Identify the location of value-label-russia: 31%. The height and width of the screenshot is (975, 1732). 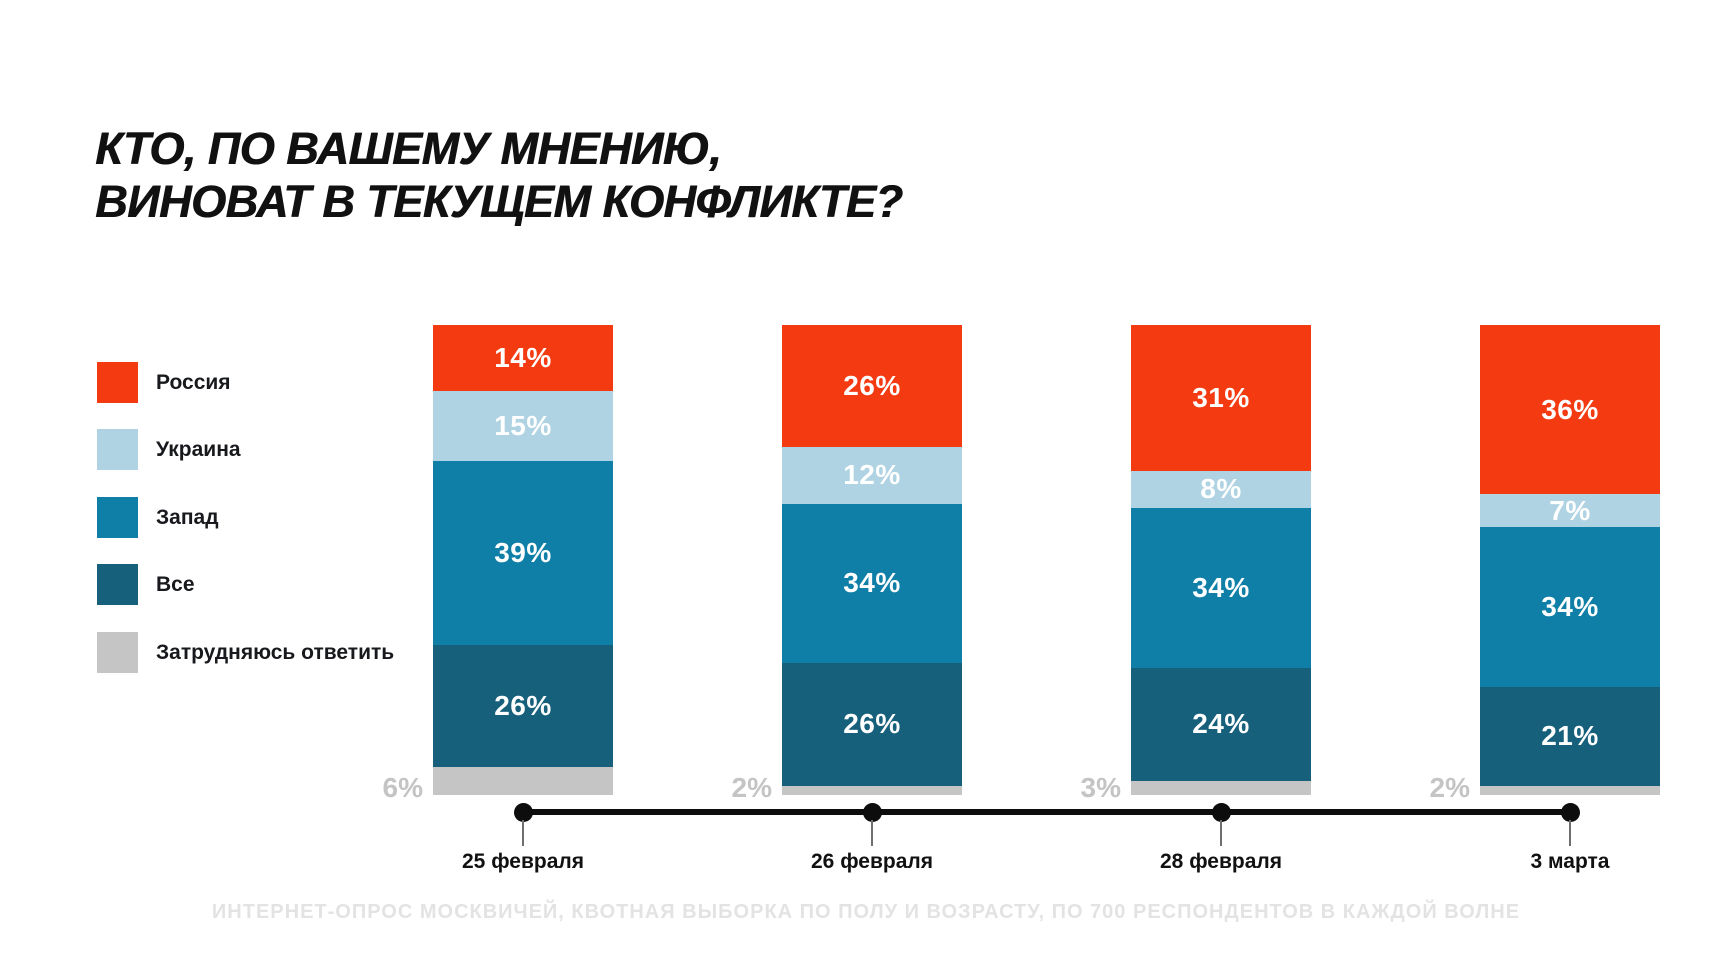
(1221, 397).